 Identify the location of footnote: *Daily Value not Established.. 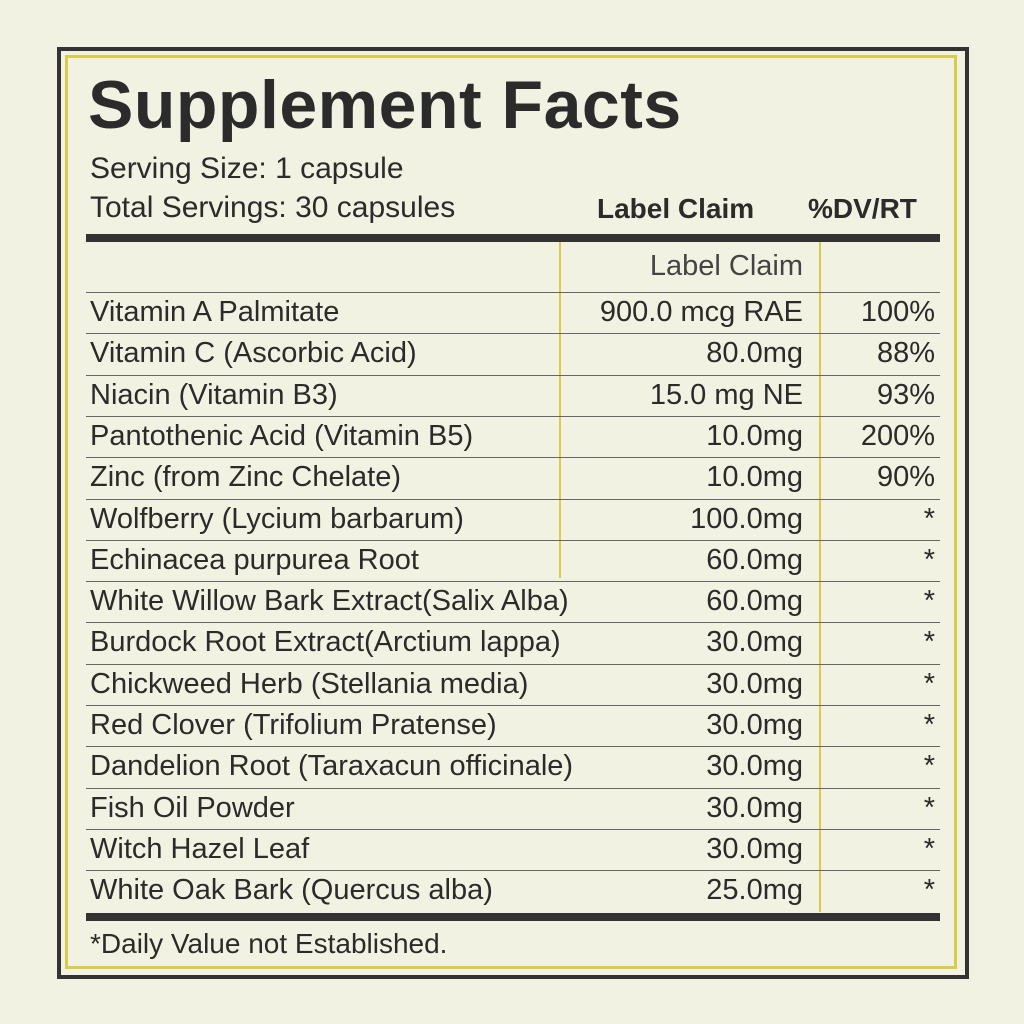
(269, 943).